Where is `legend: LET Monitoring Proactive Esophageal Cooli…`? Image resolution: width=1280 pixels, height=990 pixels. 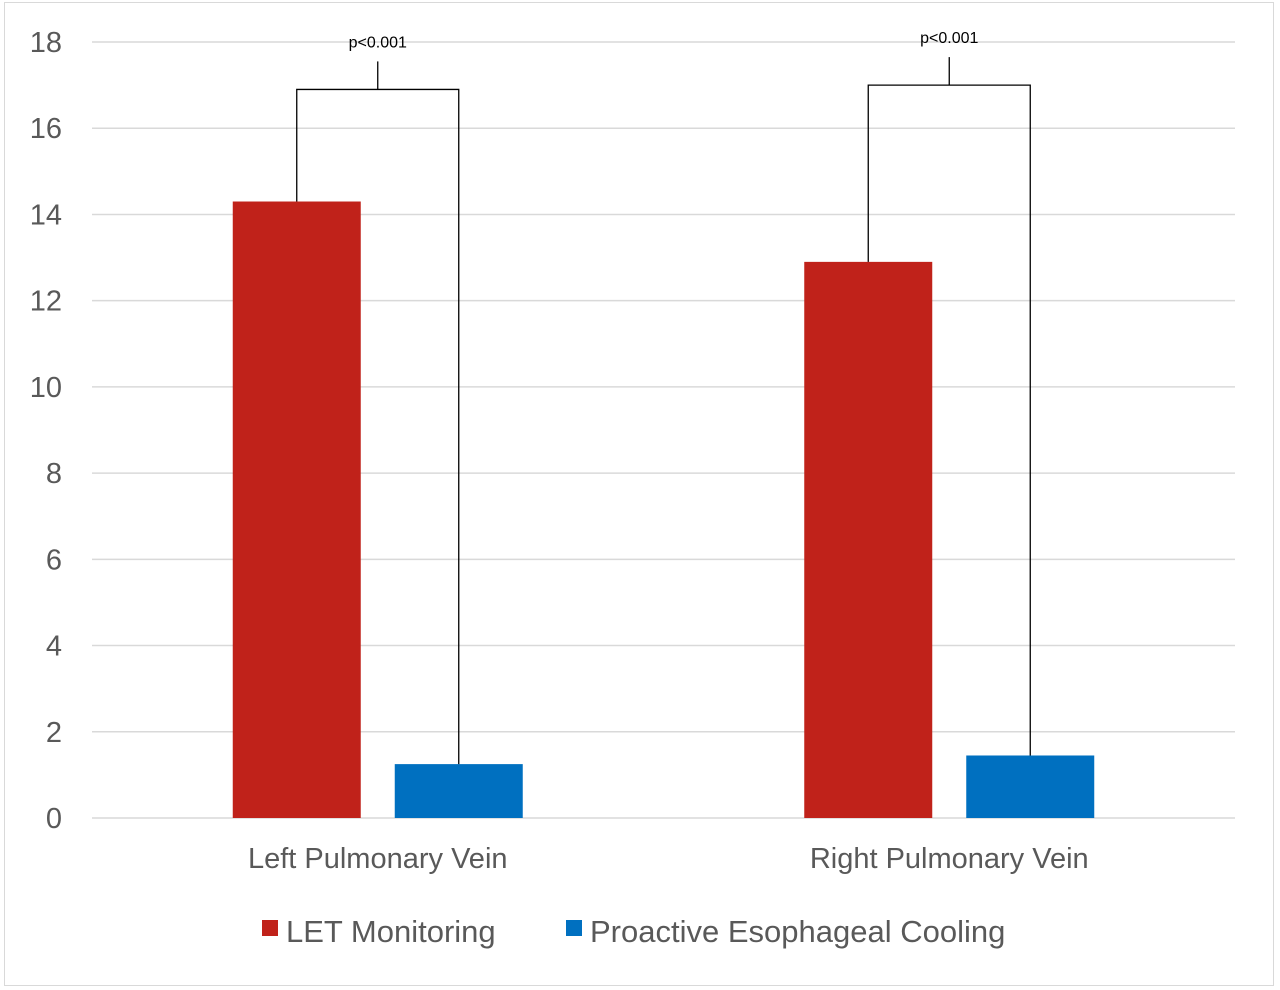 legend: LET Monitoring Proactive Esophageal Cooli… is located at coordinates (633, 931).